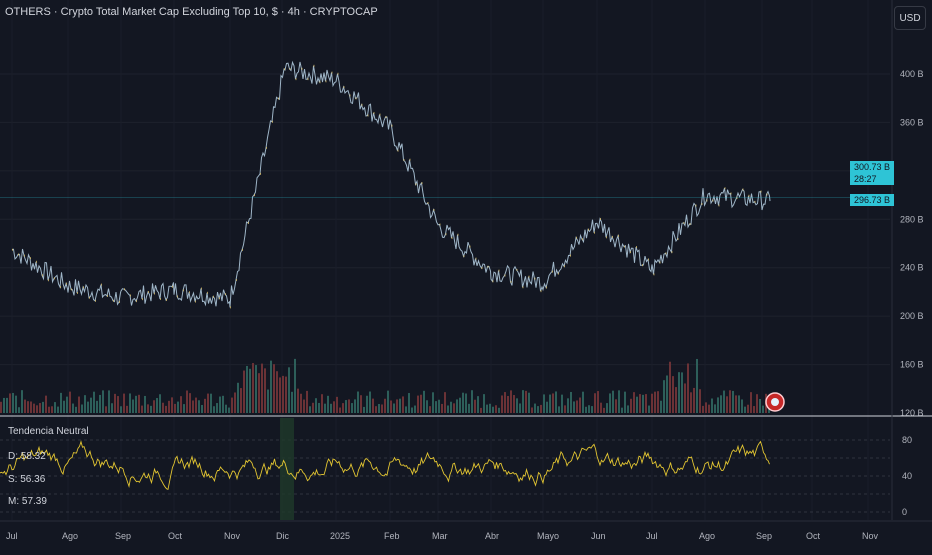 Image resolution: width=932 pixels, height=555 pixels. What do you see at coordinates (27, 456) in the screenshot?
I see `indicator-d-row: D: 58.32` at bounding box center [27, 456].